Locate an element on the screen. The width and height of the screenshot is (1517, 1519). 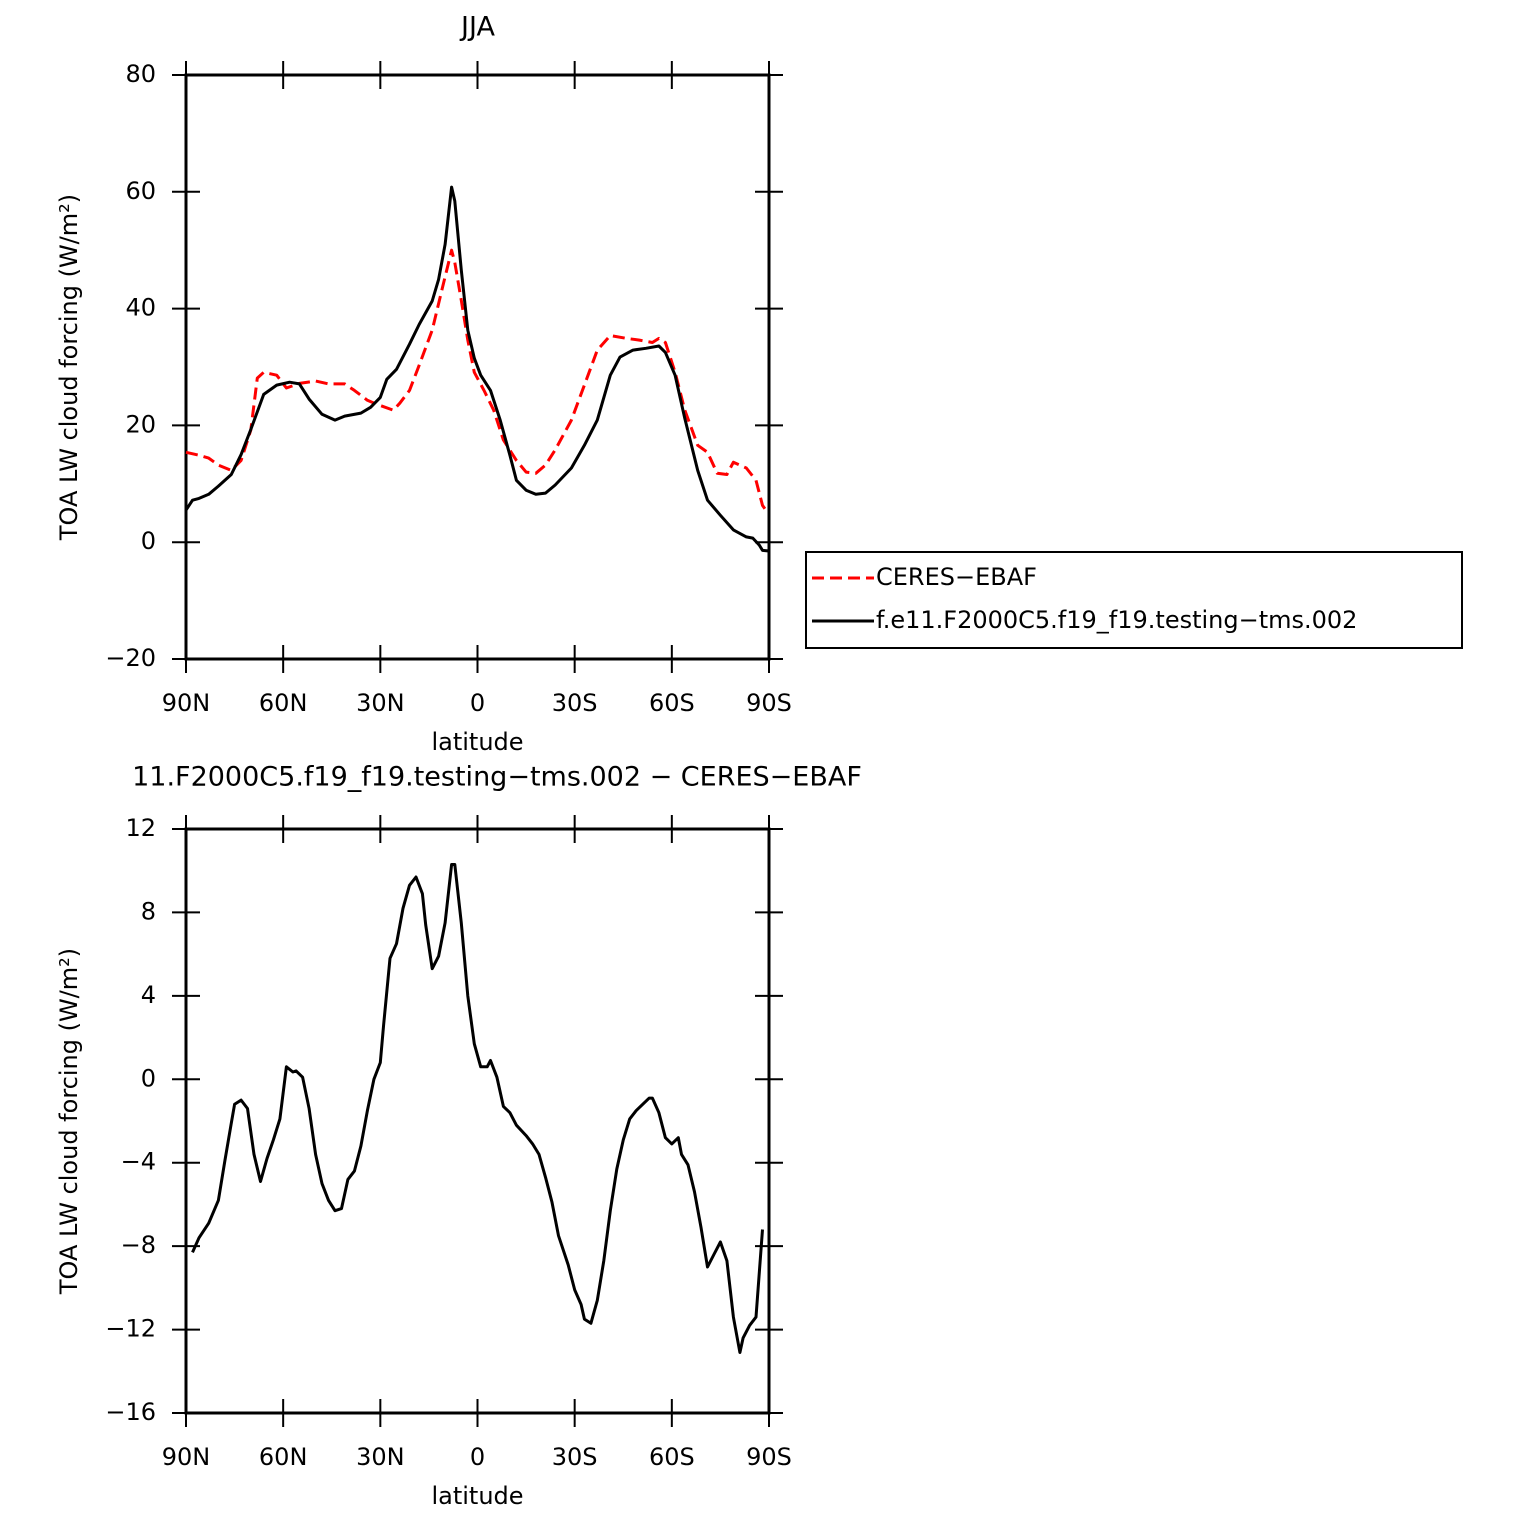
y-tick-label: 8 is located at coordinates (148, 911).